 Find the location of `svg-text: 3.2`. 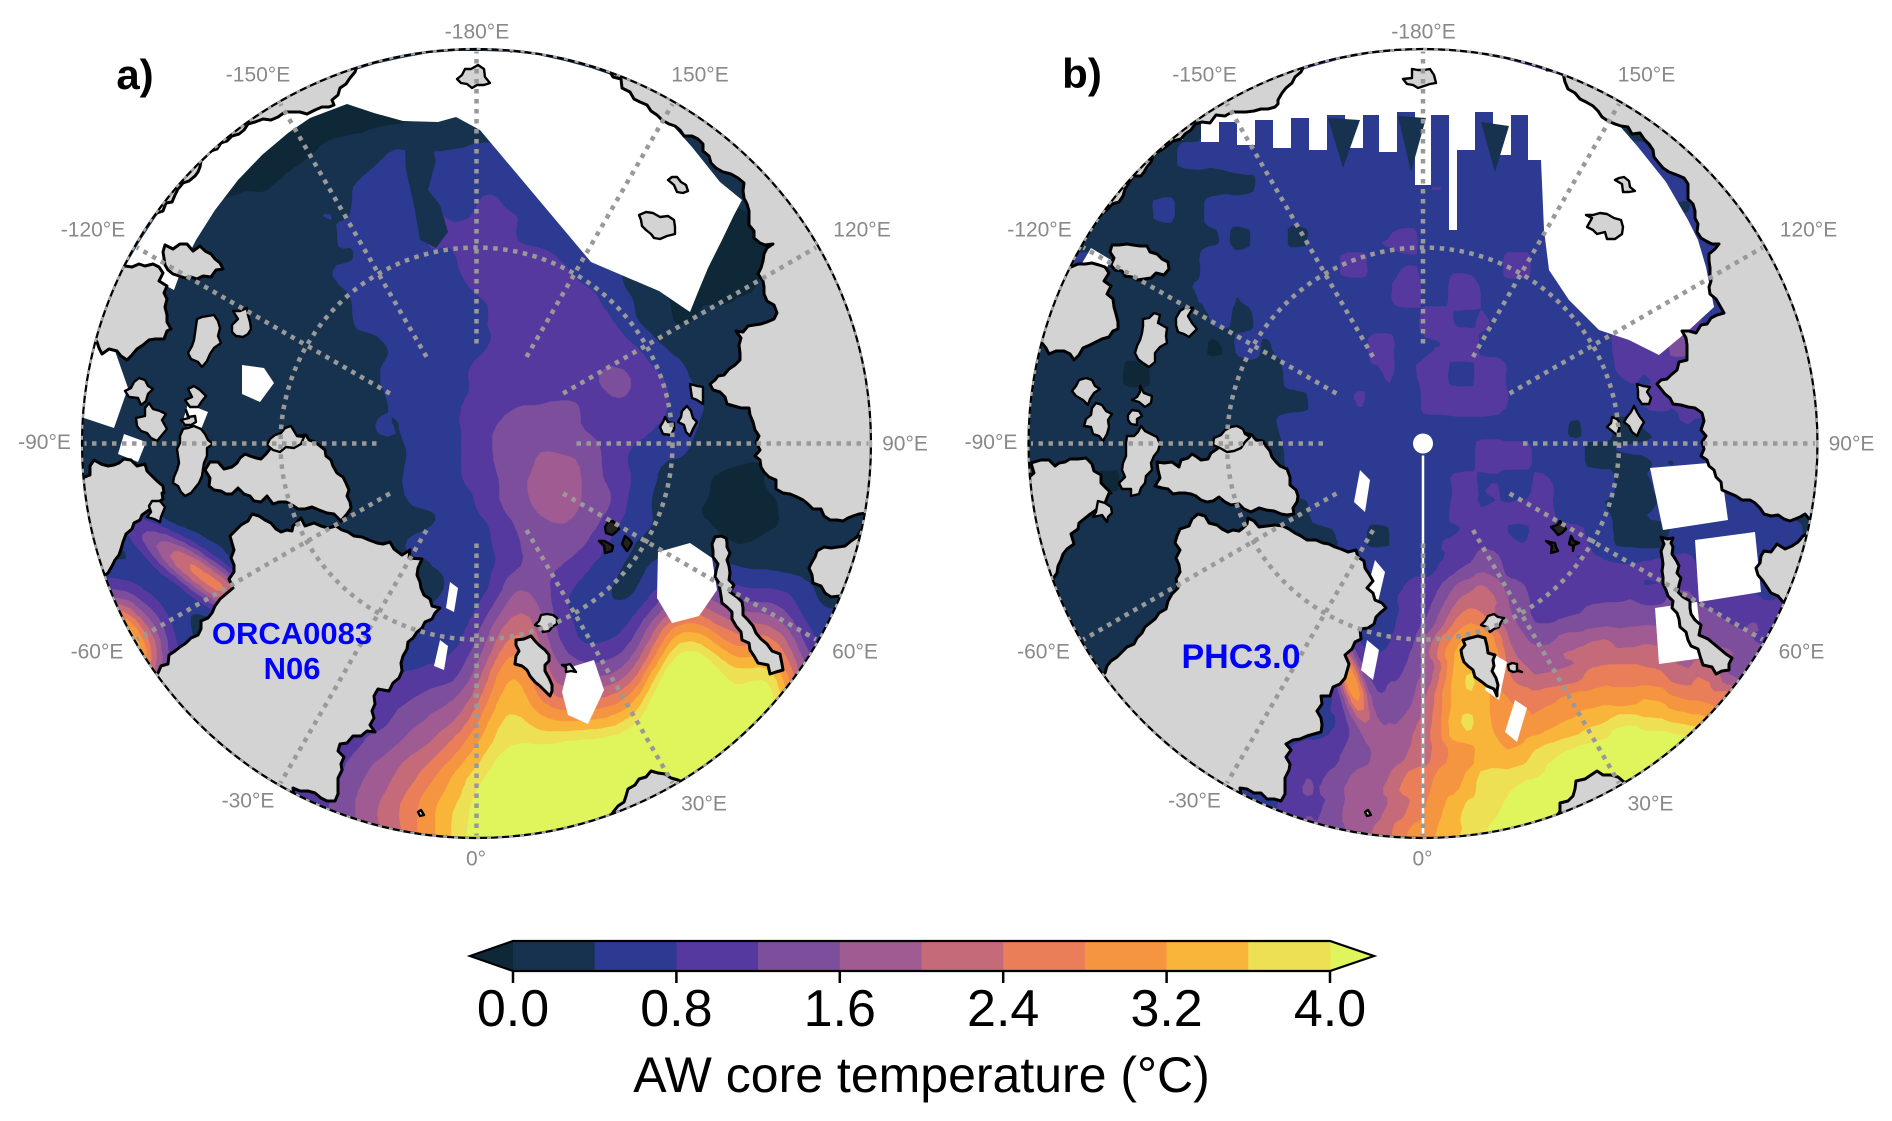

svg-text: 3.2 is located at coordinates (1166, 1009).